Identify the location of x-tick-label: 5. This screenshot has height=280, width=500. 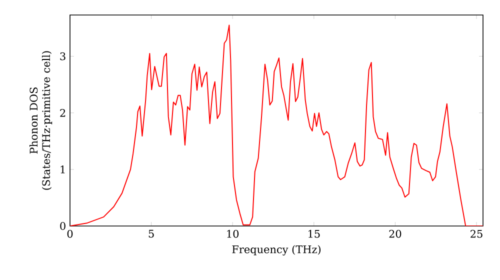
(151, 234).